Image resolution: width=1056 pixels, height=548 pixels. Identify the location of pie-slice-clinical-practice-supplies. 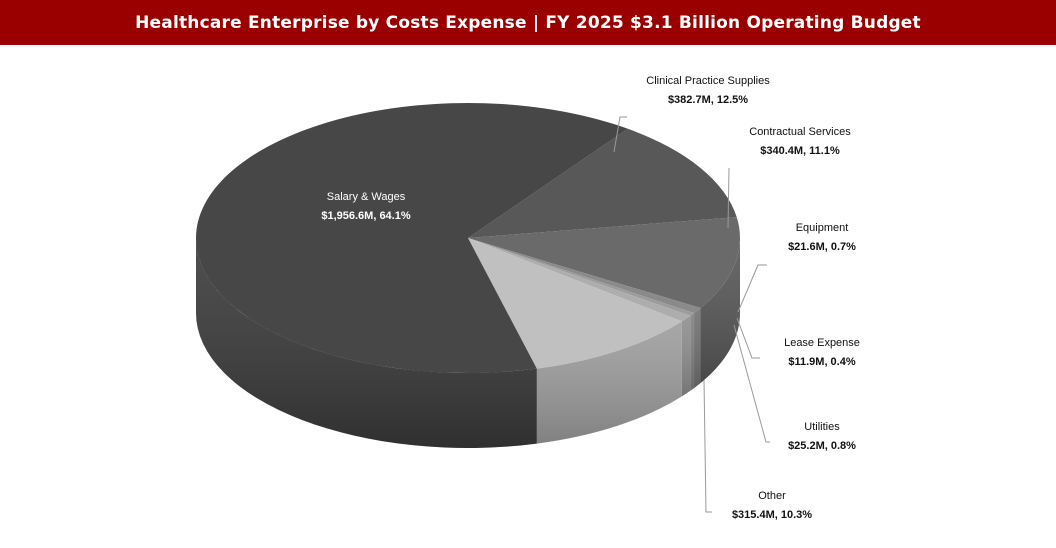
(602, 183).